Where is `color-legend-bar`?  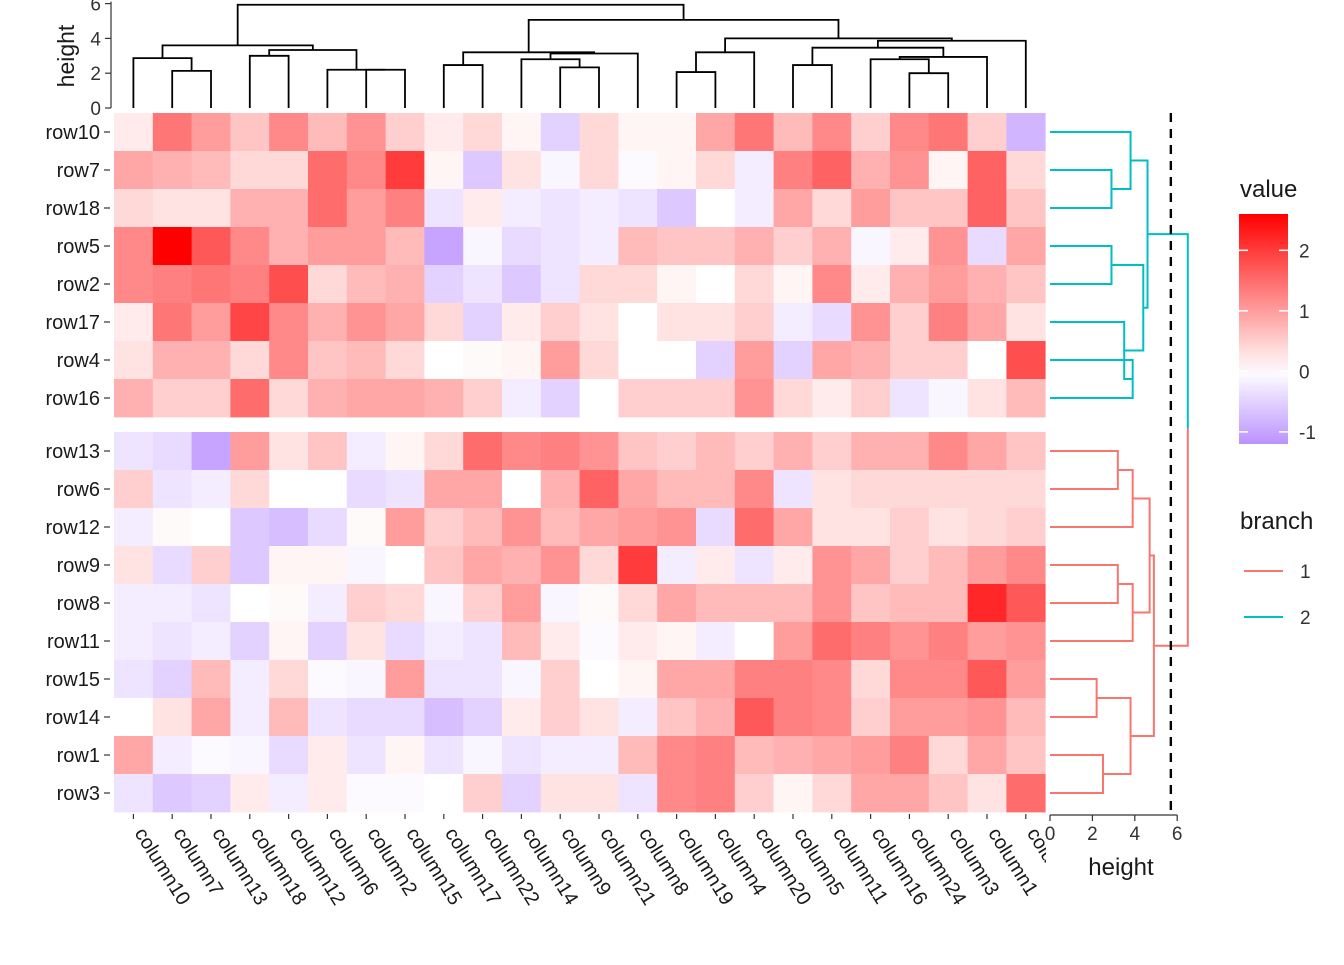
color-legend-bar is located at coordinates (1263, 329).